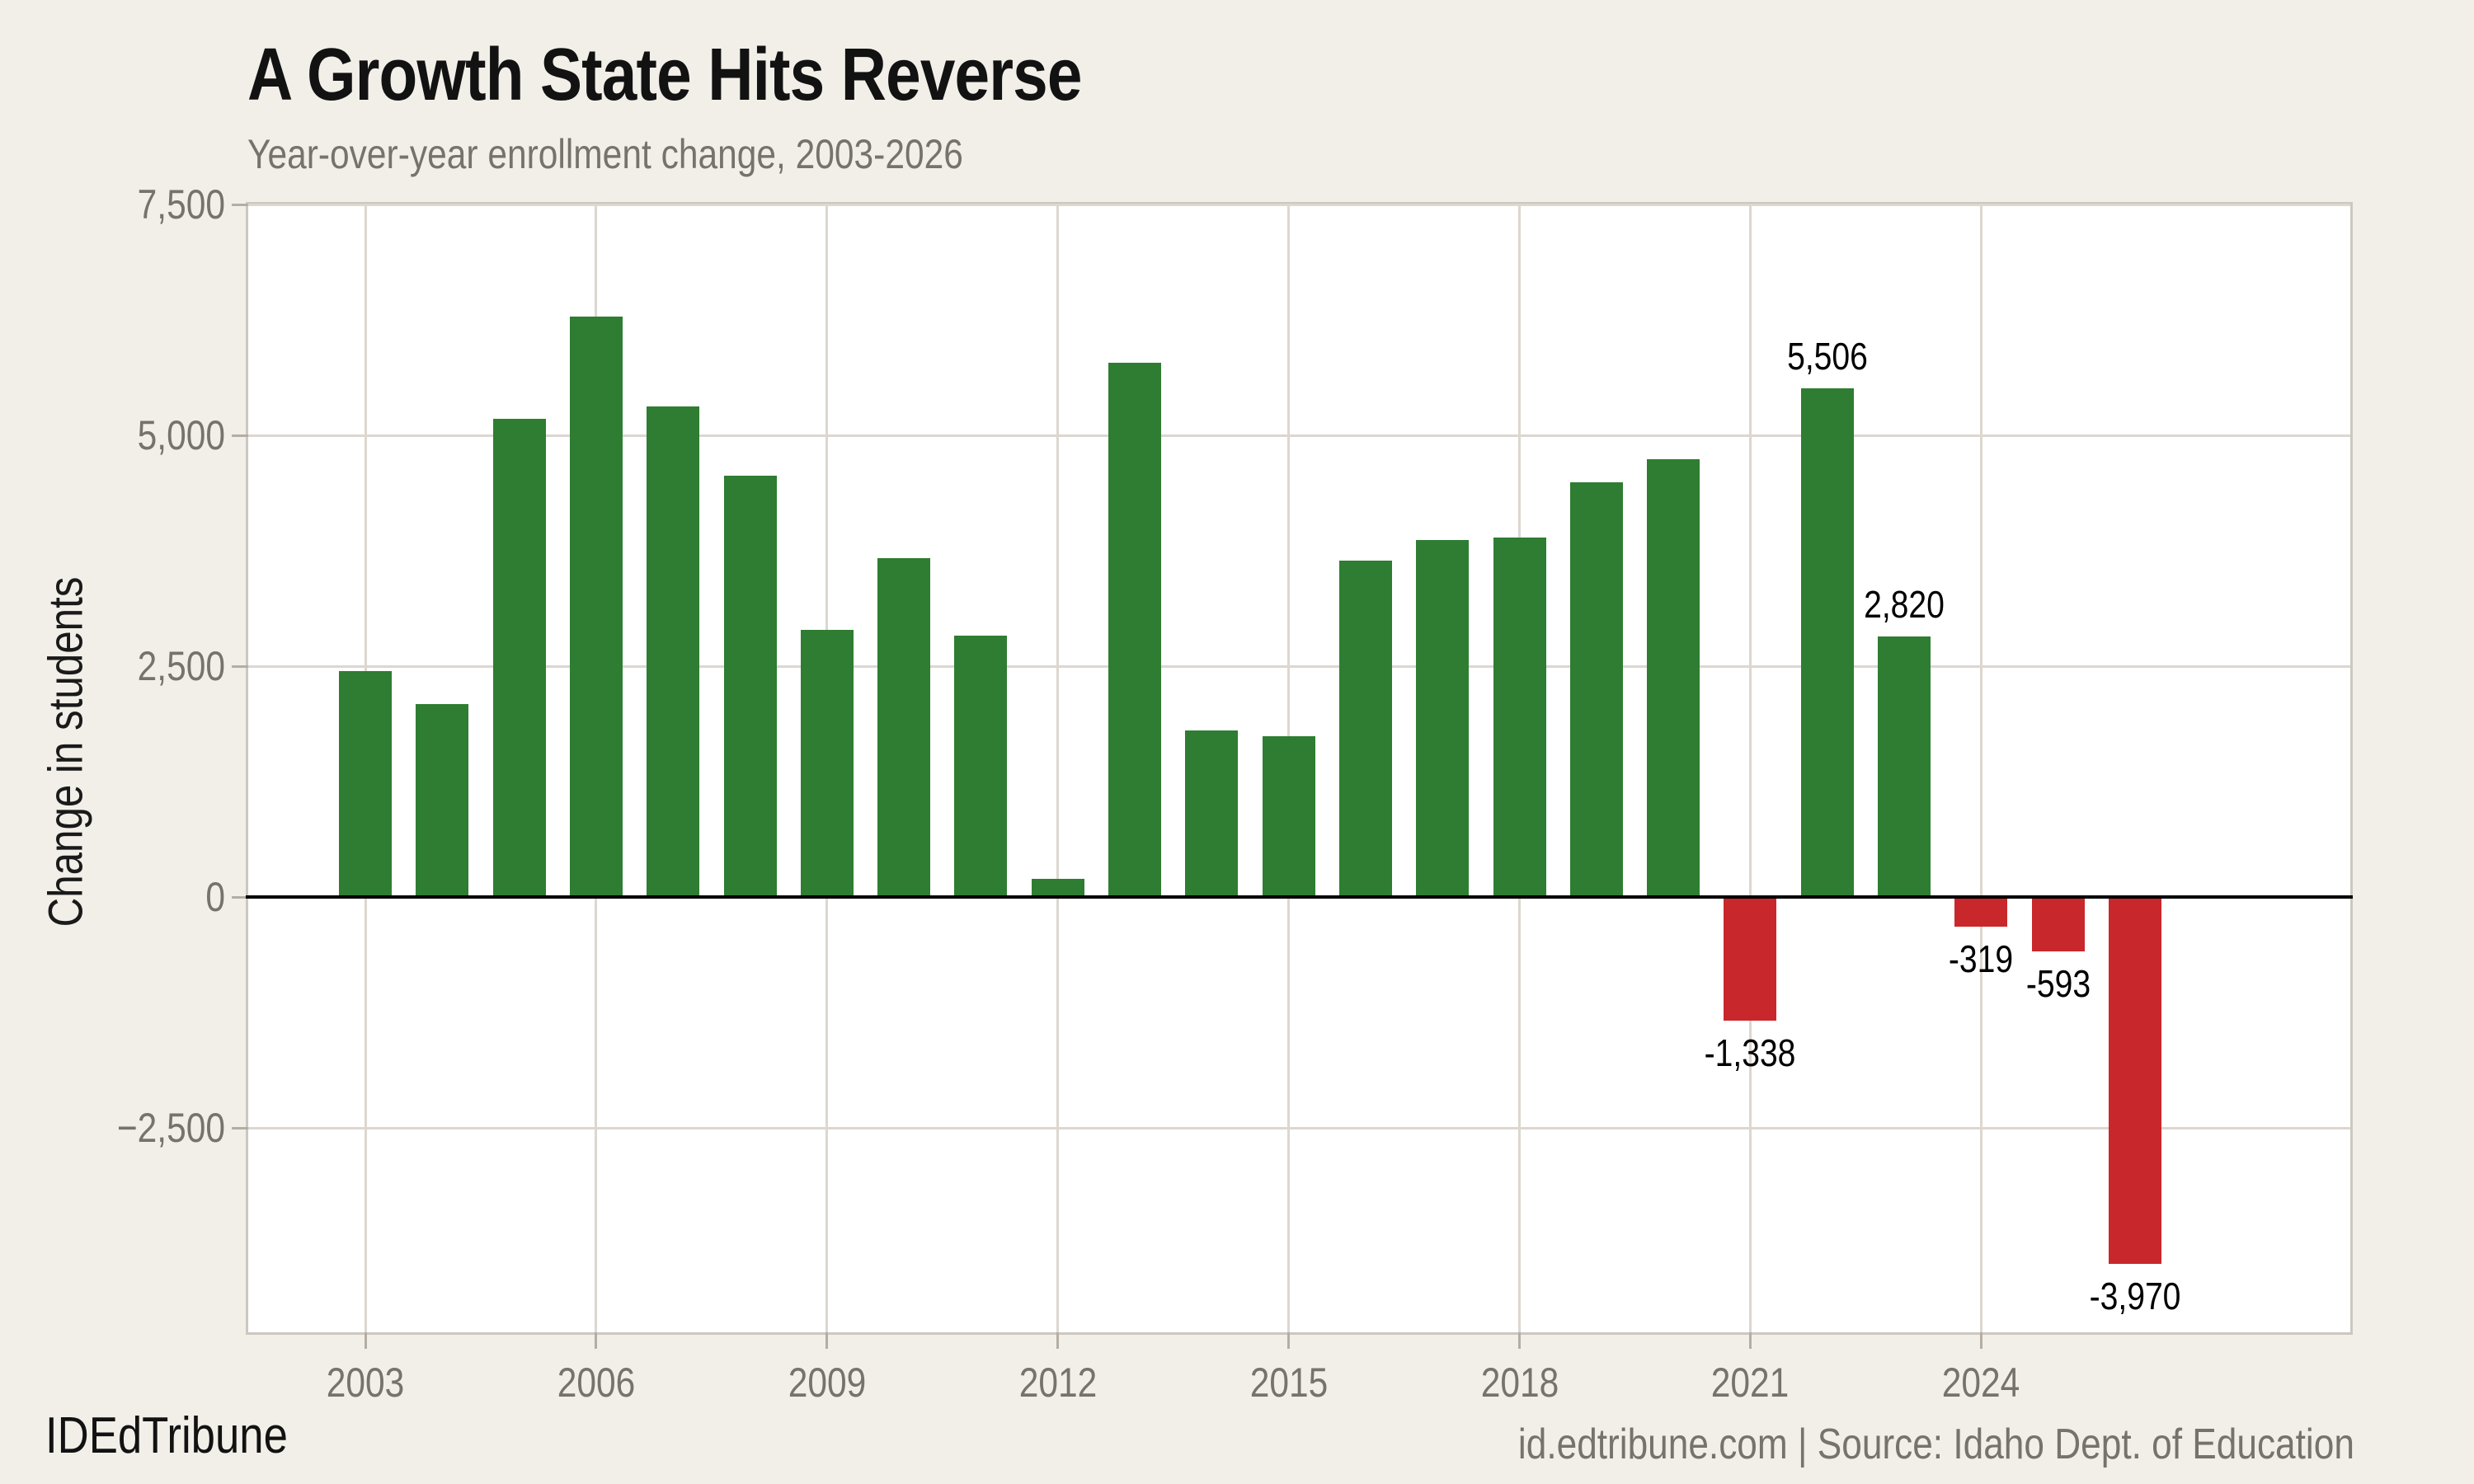  Describe the element at coordinates (596, 1383) in the screenshot. I see `x-axis-tick-label: 2006` at that location.